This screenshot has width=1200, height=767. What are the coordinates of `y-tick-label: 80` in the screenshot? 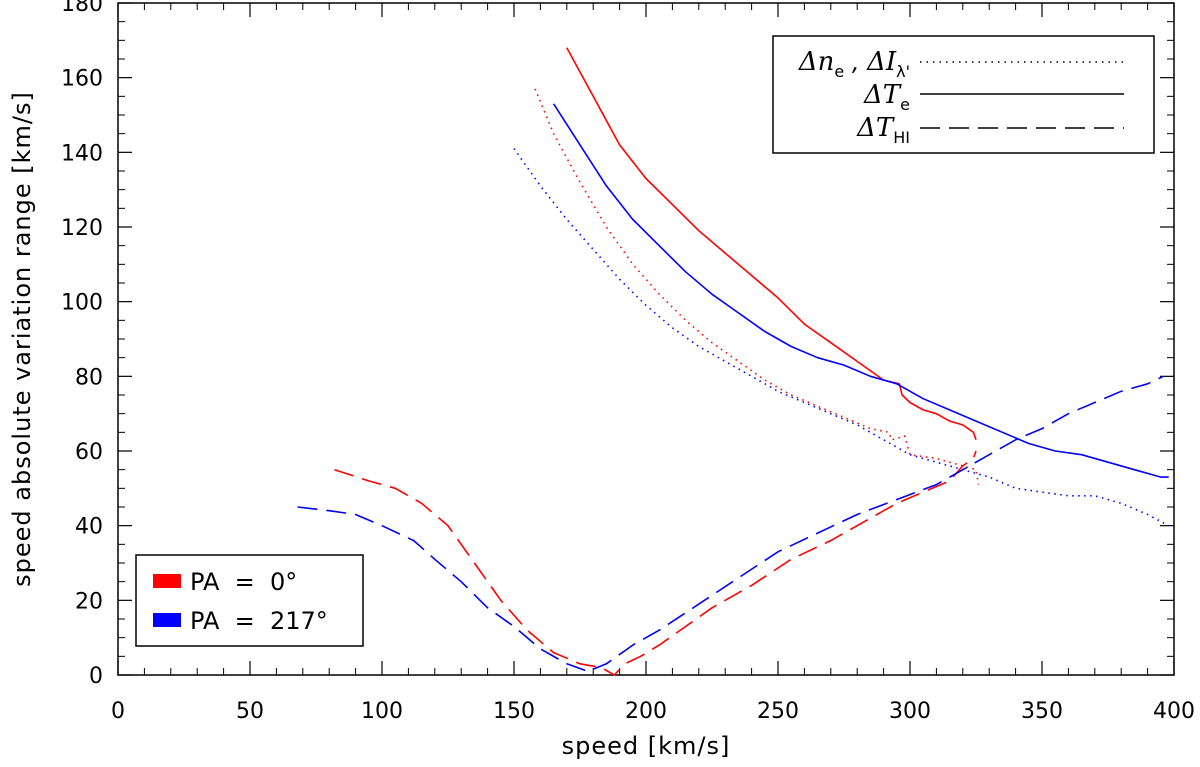 It's located at (89, 377).